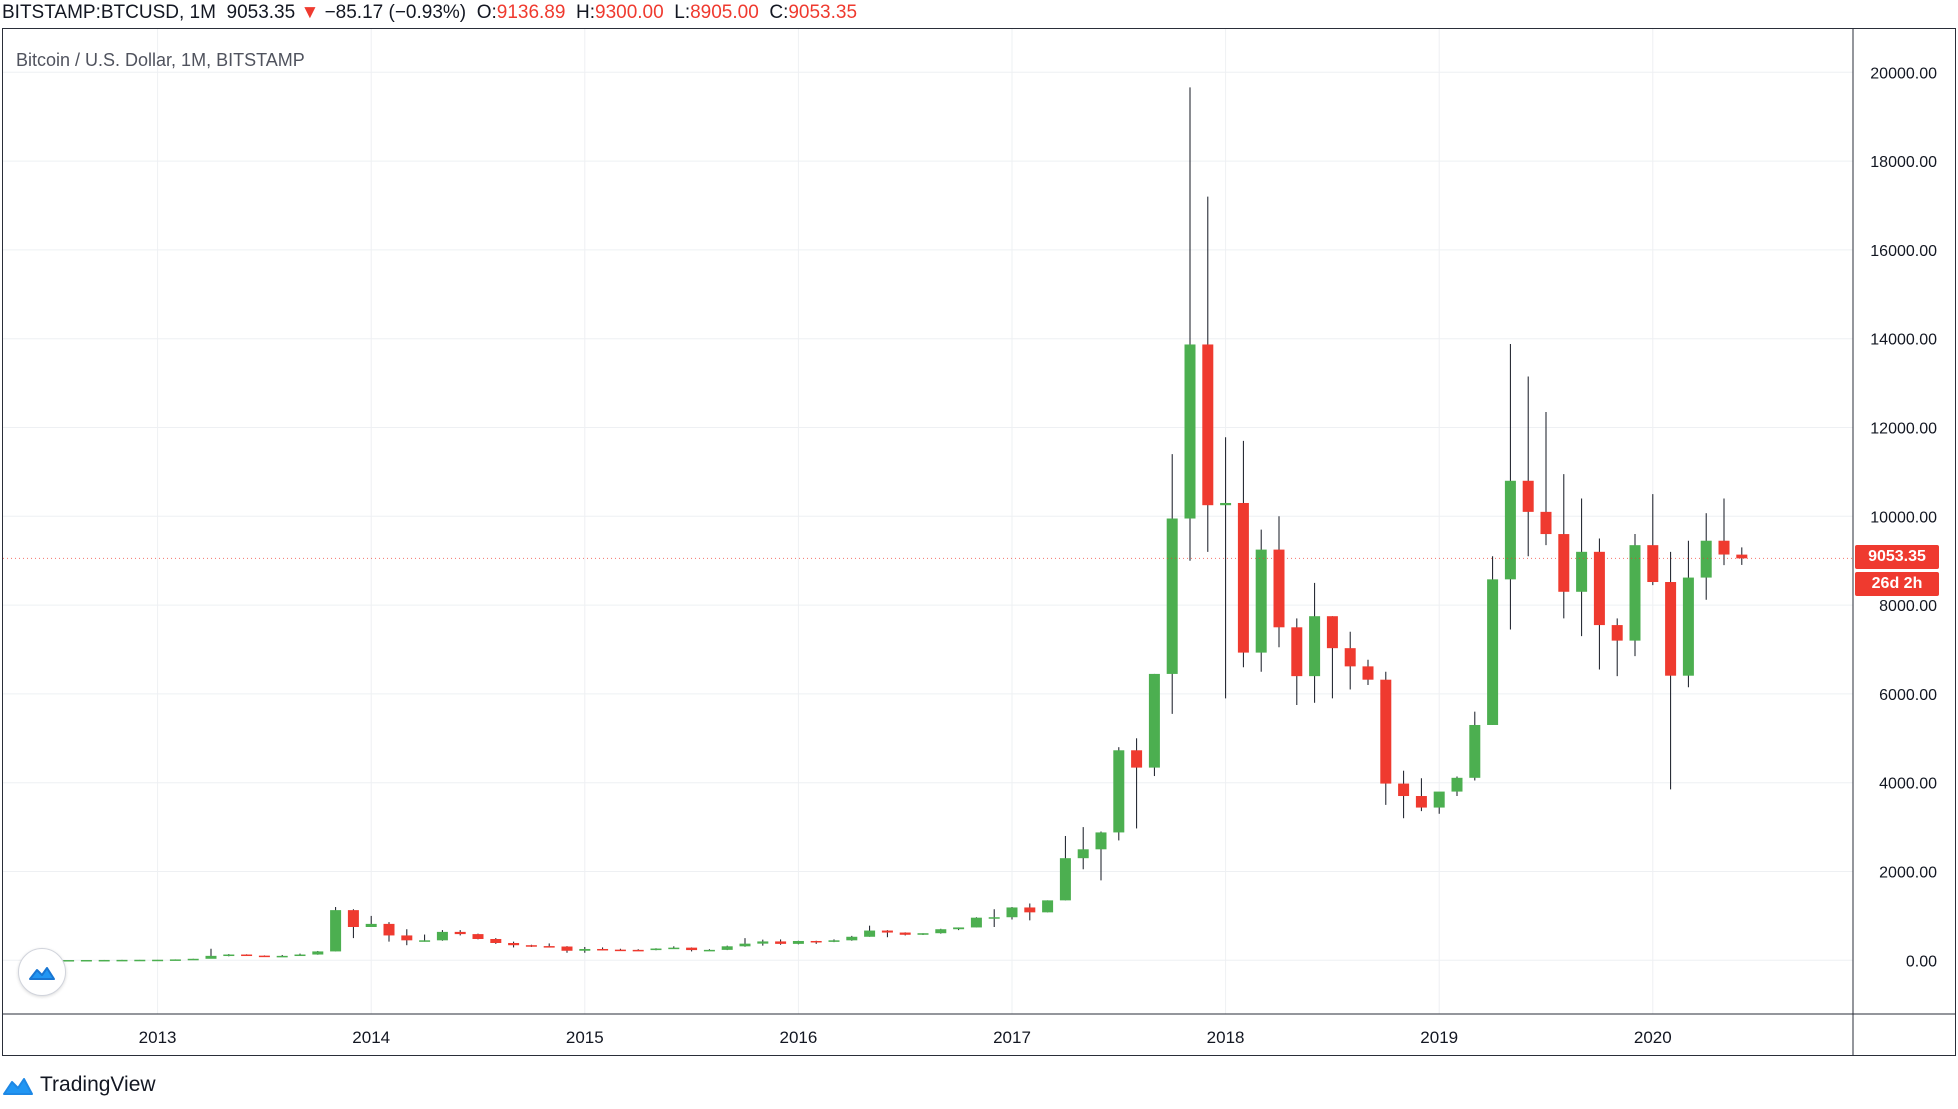  What do you see at coordinates (1908, 606) in the screenshot?
I see `y-tick-label: 8000.00` at bounding box center [1908, 606].